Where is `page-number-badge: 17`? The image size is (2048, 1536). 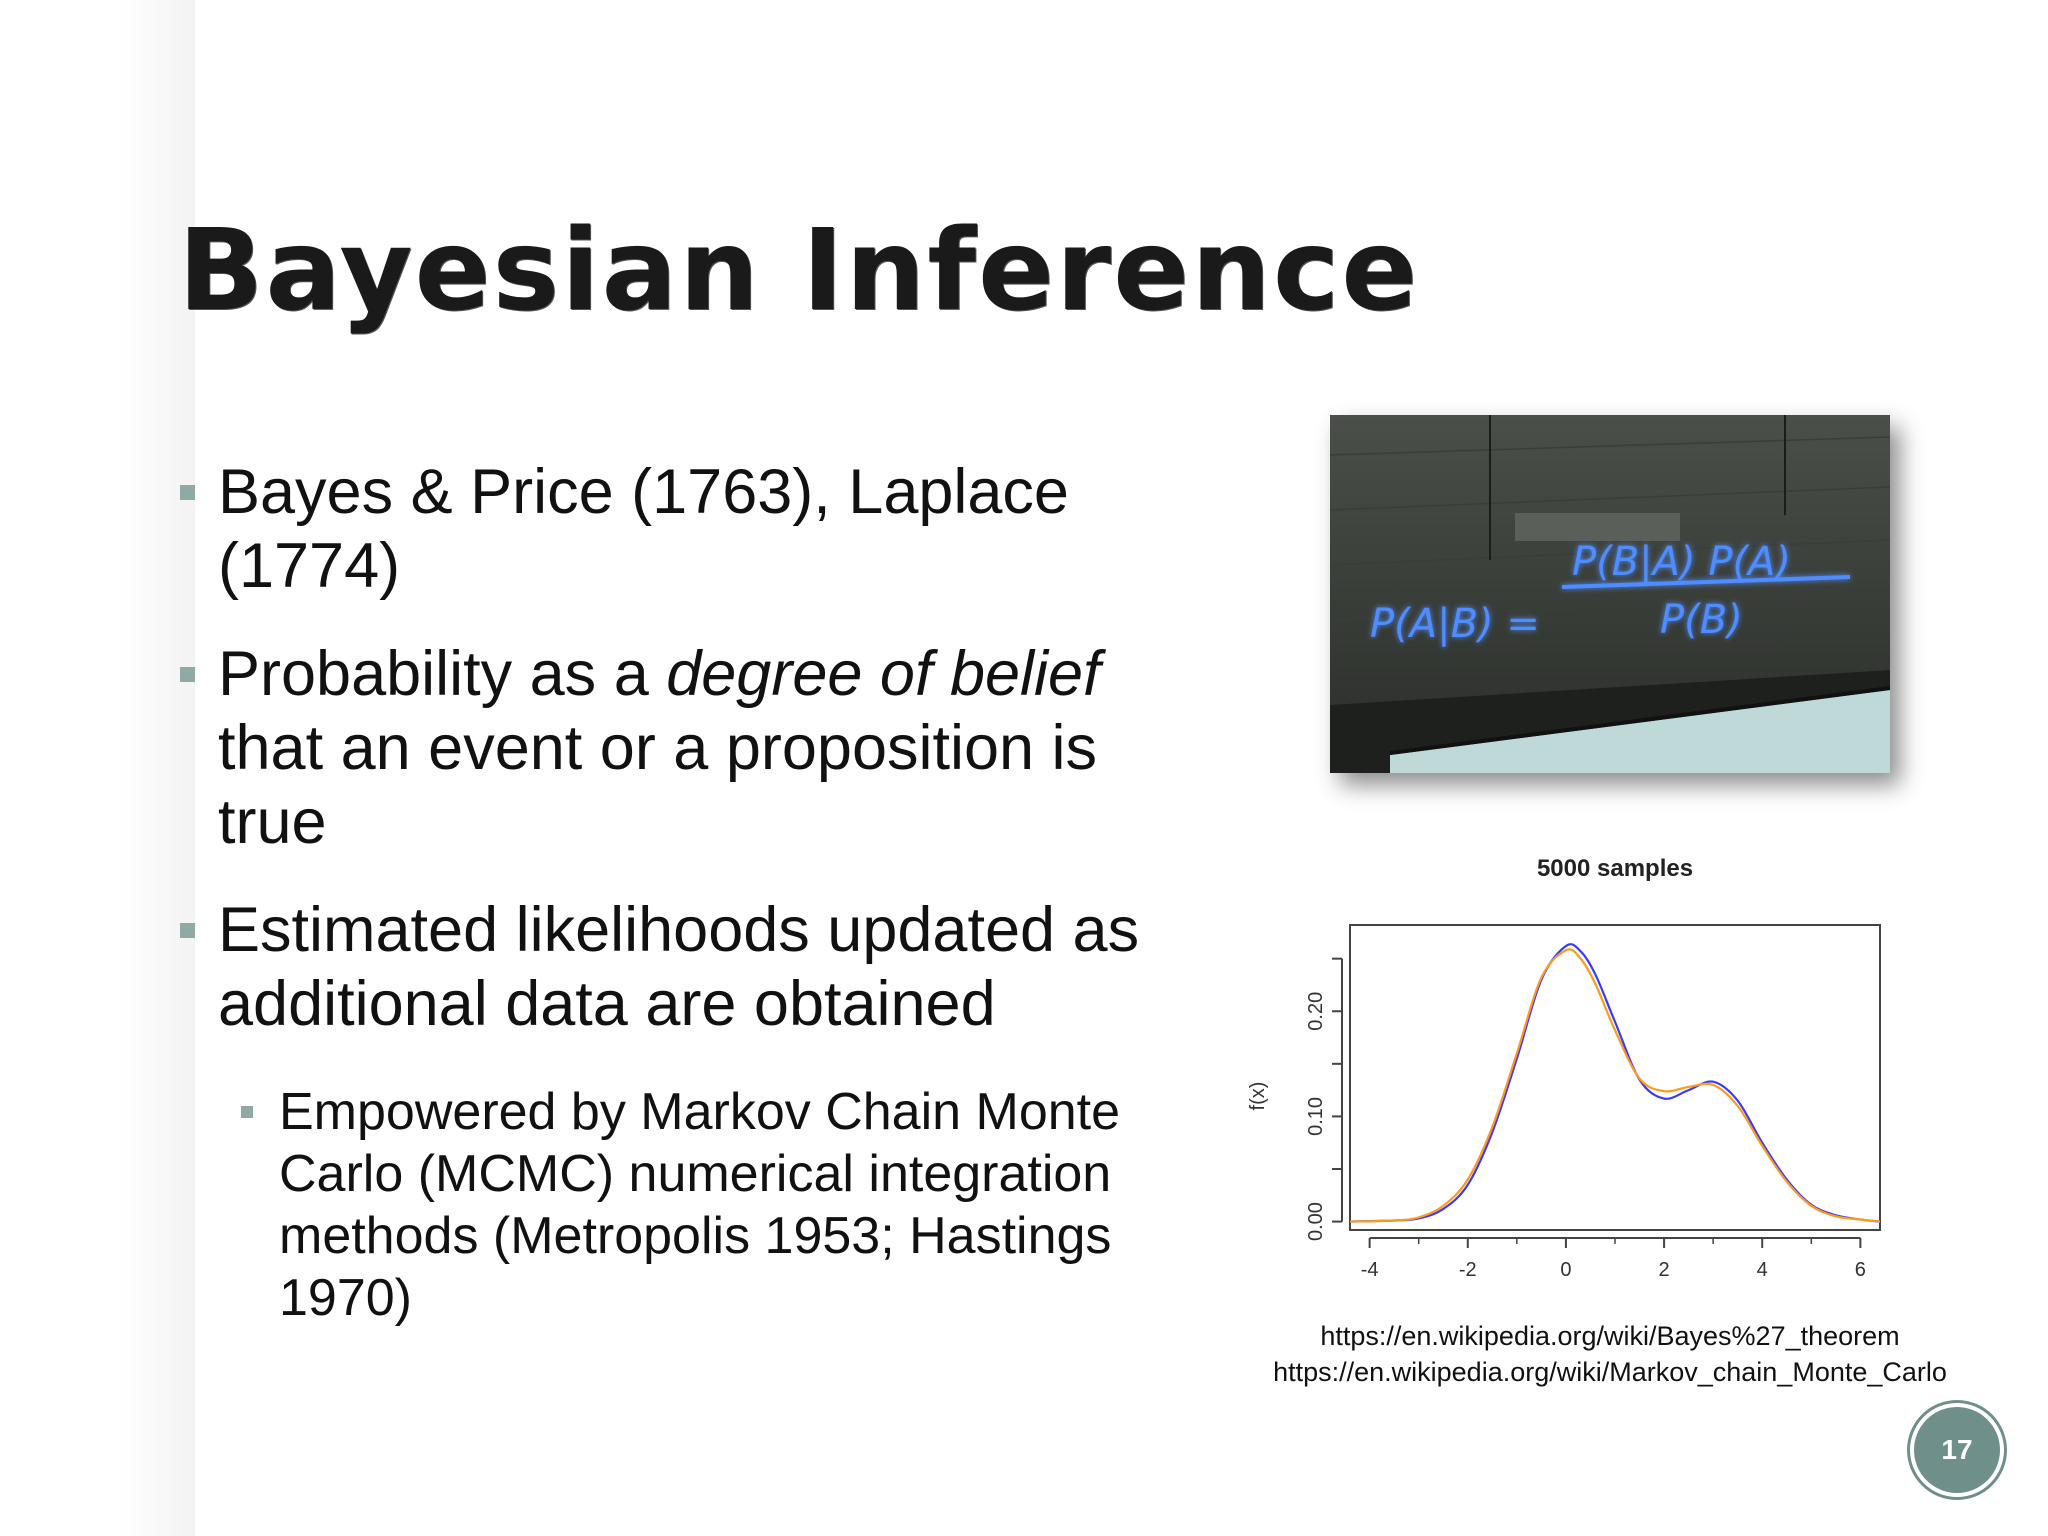 page-number-badge: 17 is located at coordinates (1957, 1450).